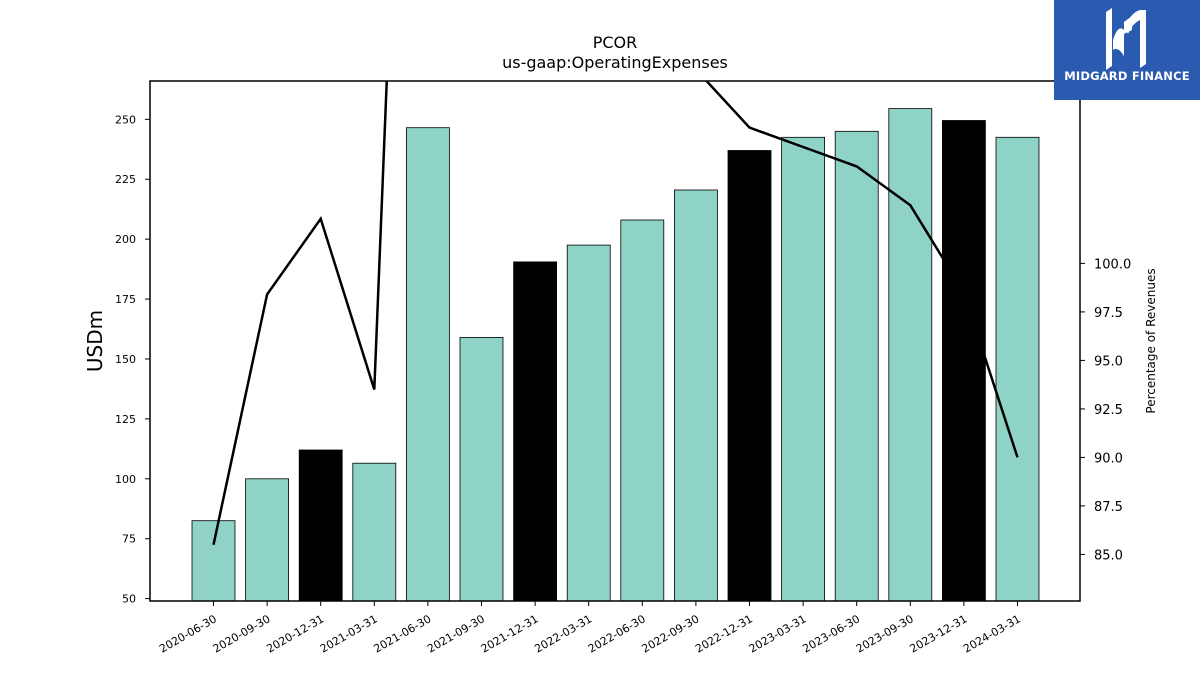 The image size is (1200, 675). I want to click on right-axis: 85.0 87.5 90.0 92.5 95.0 97.5 100.0, so click(1105, 410).